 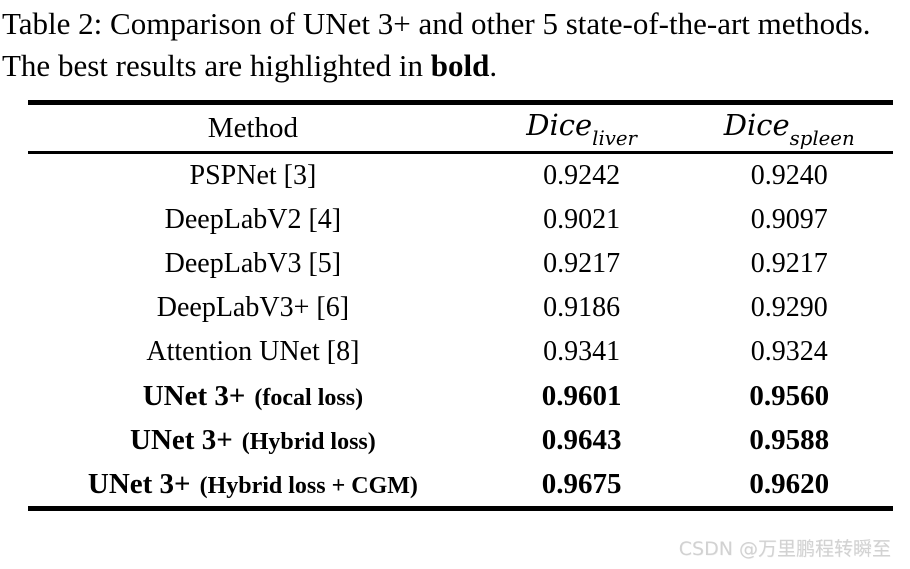 I want to click on table-row-attention-unet: Attention UNet [8] 0.9341 0.9324, so click(x=460, y=352).